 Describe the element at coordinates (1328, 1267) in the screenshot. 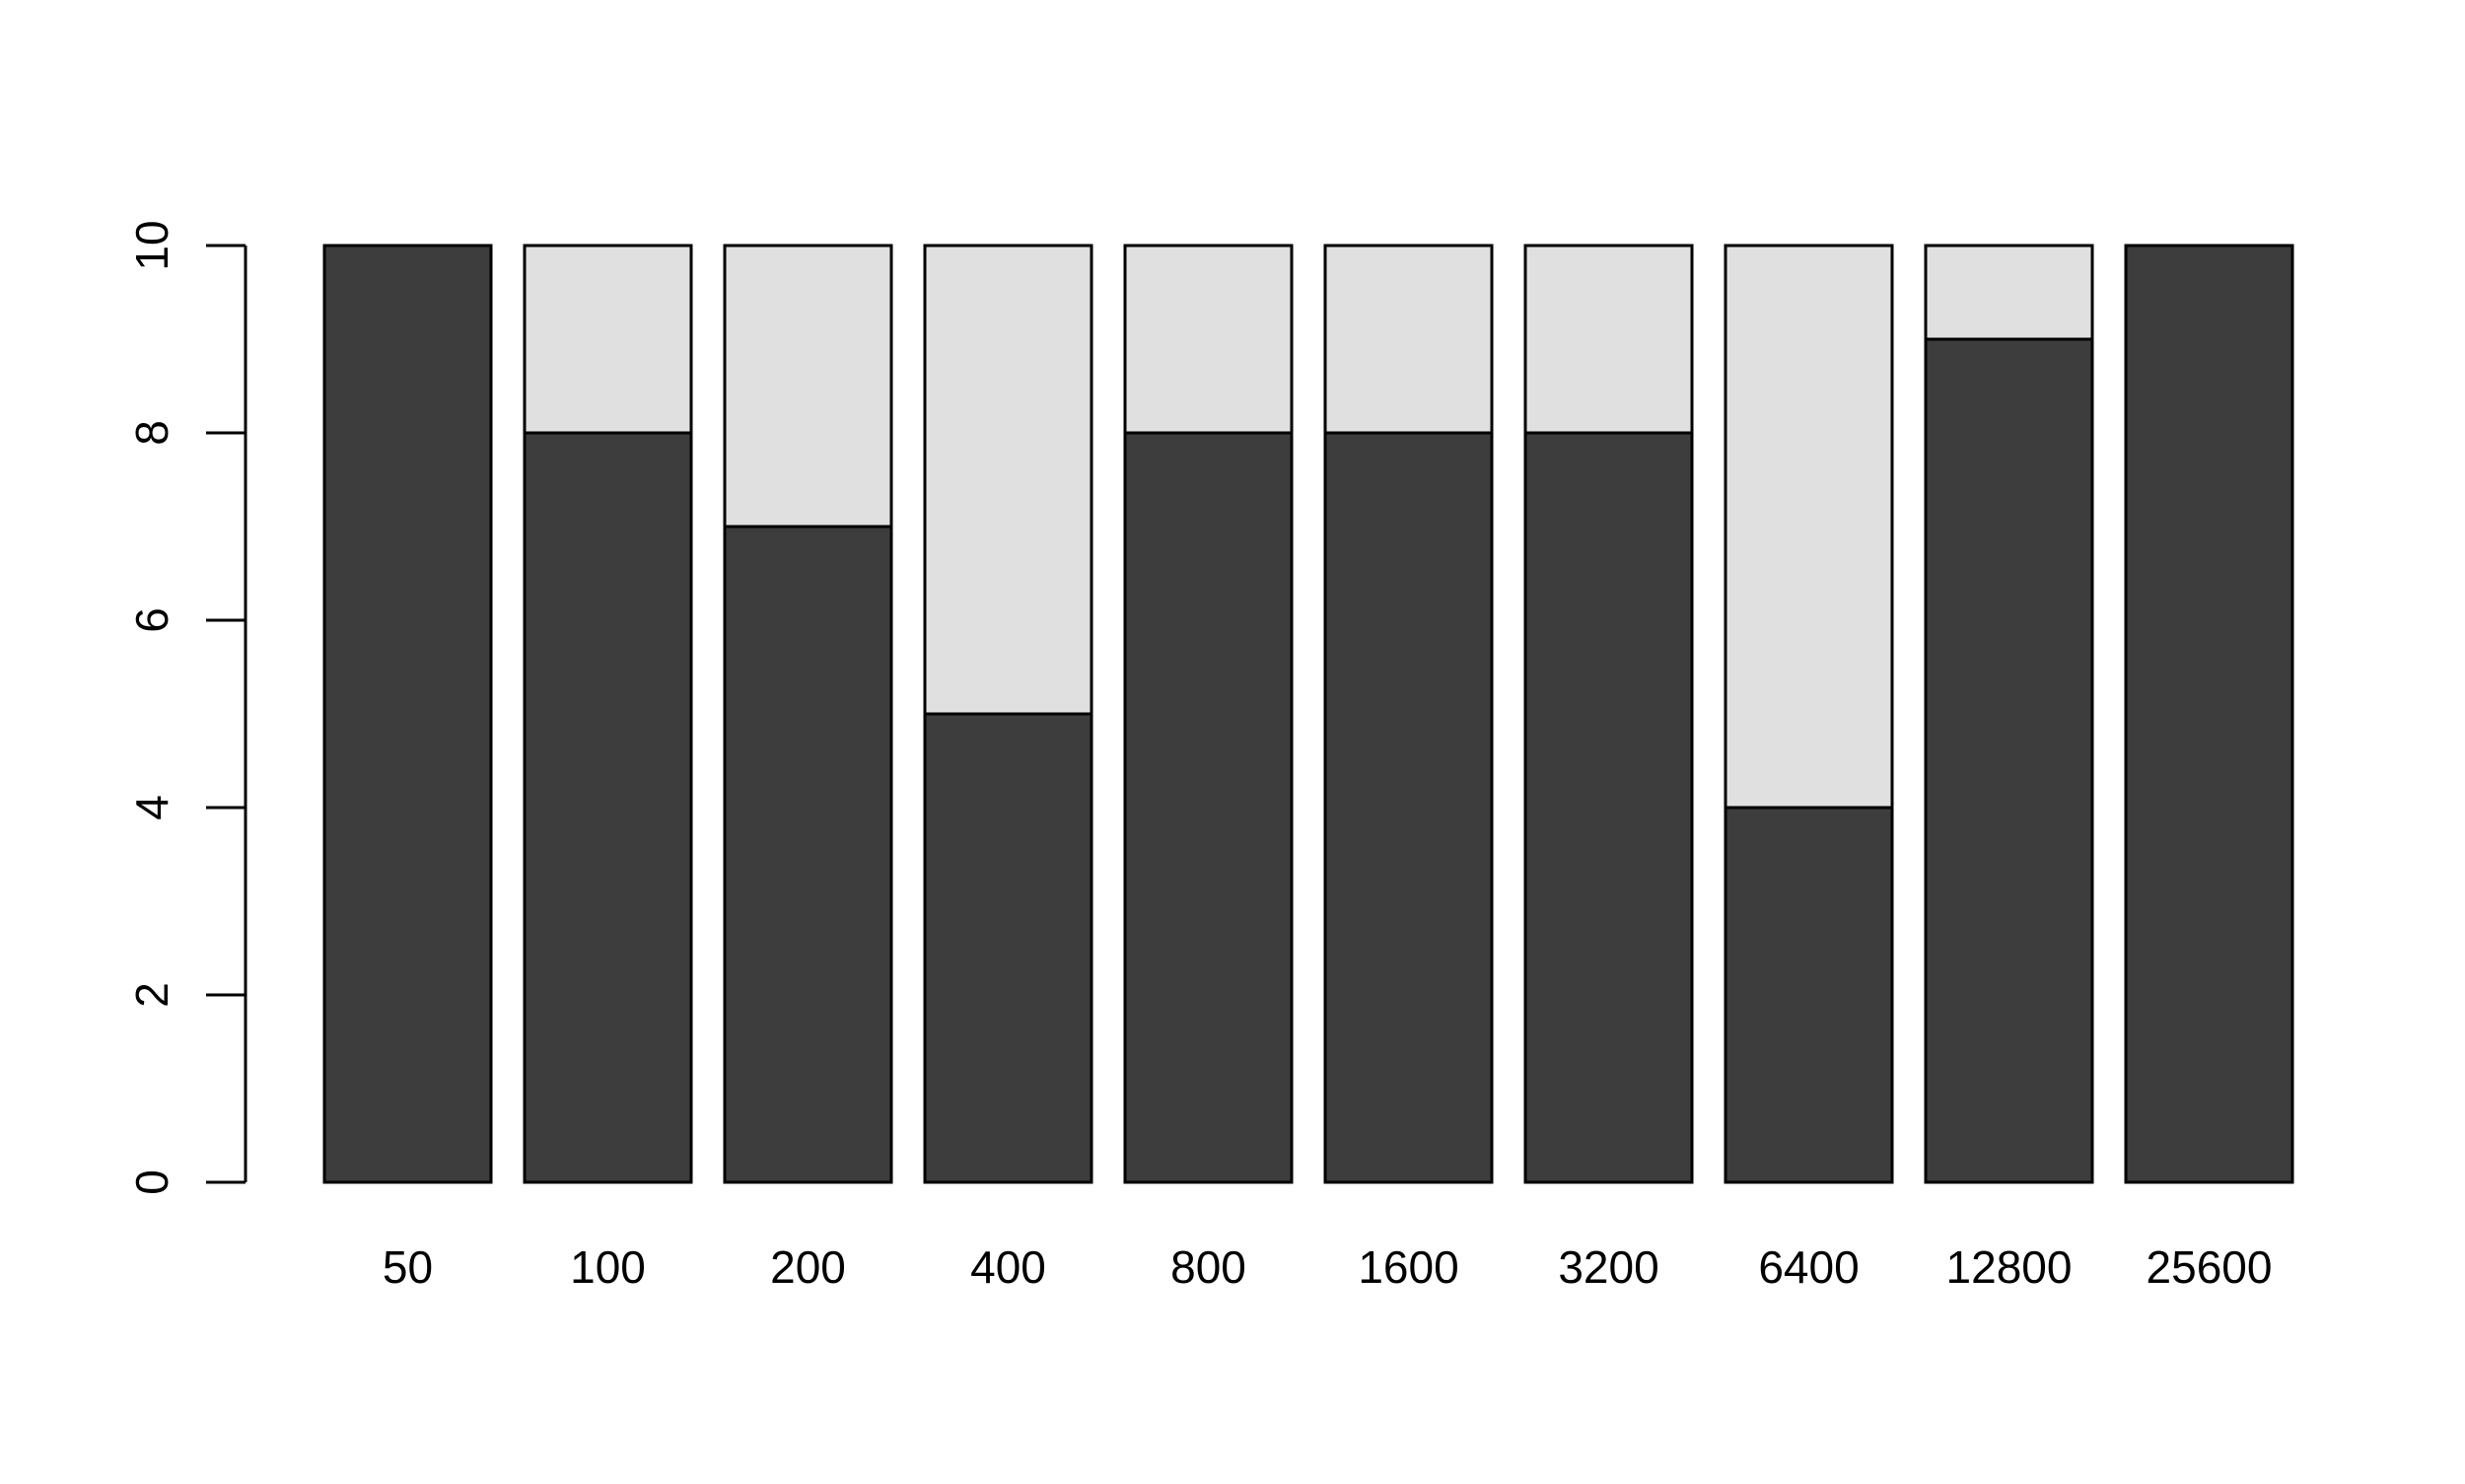

I see `x-axis-labels: 50 100 200 400 800 1600 3200 6400 12800 25600` at that location.